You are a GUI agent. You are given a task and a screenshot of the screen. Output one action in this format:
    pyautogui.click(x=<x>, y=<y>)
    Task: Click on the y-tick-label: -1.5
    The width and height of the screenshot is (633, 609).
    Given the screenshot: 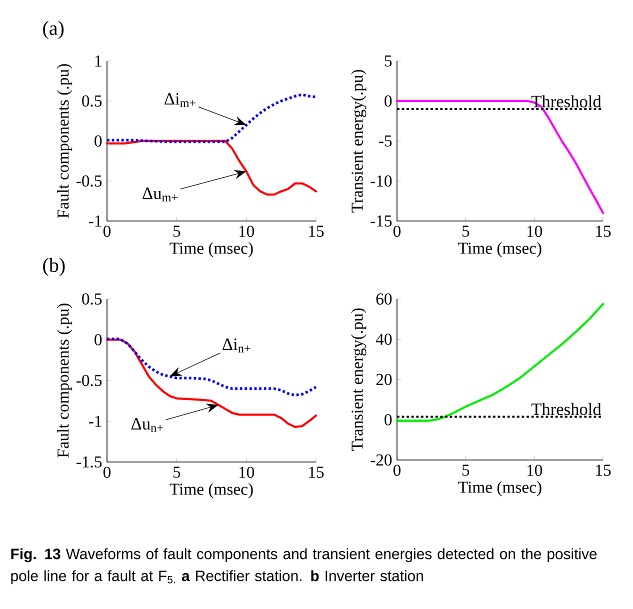 What is the action you would take?
    pyautogui.click(x=89, y=462)
    